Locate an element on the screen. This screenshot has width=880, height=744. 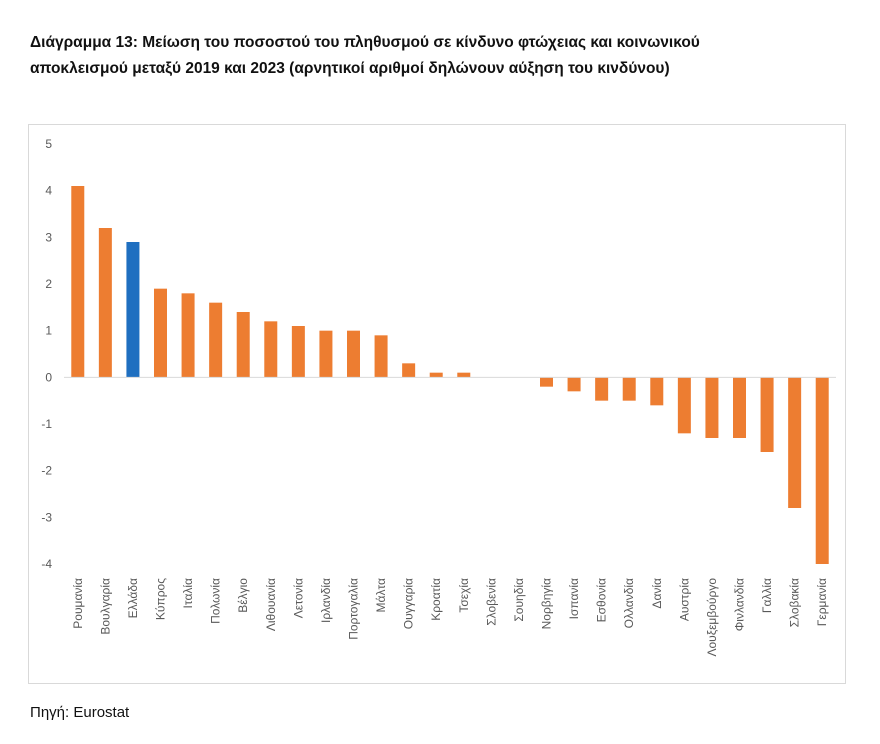
y-tick-label: 5 is located at coordinates (48, 144).